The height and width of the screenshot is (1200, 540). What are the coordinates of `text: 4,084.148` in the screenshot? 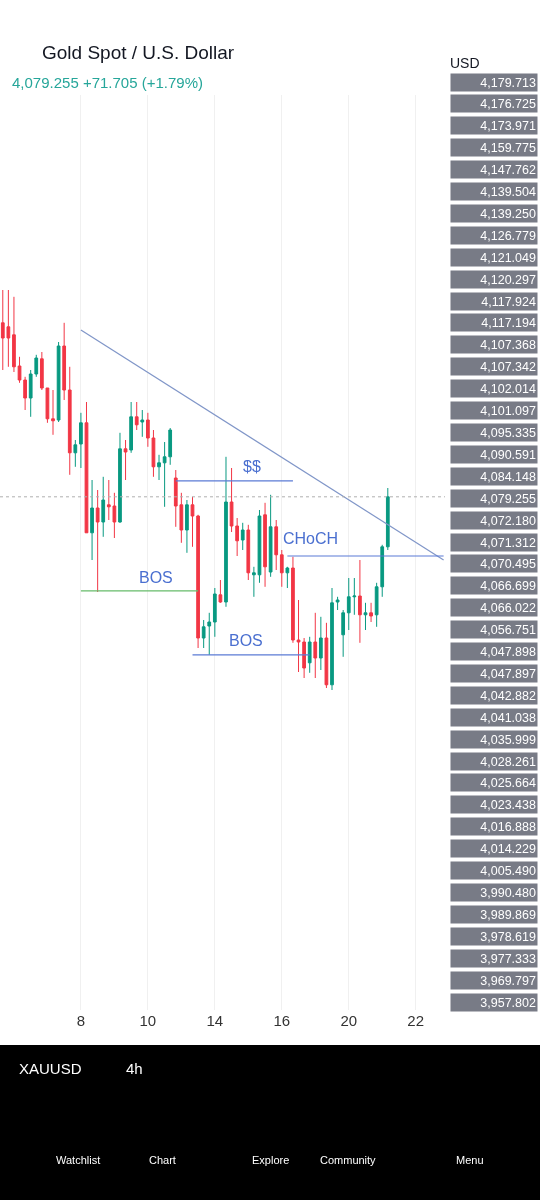 It's located at (508, 476).